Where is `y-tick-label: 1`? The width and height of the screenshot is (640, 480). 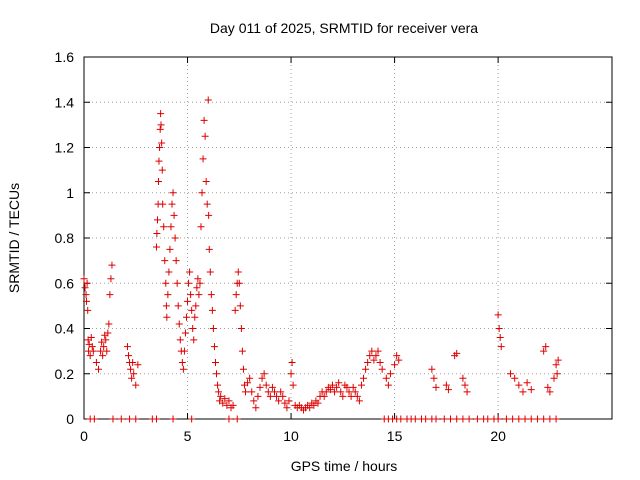
y-tick-label: 1 is located at coordinates (70, 193).